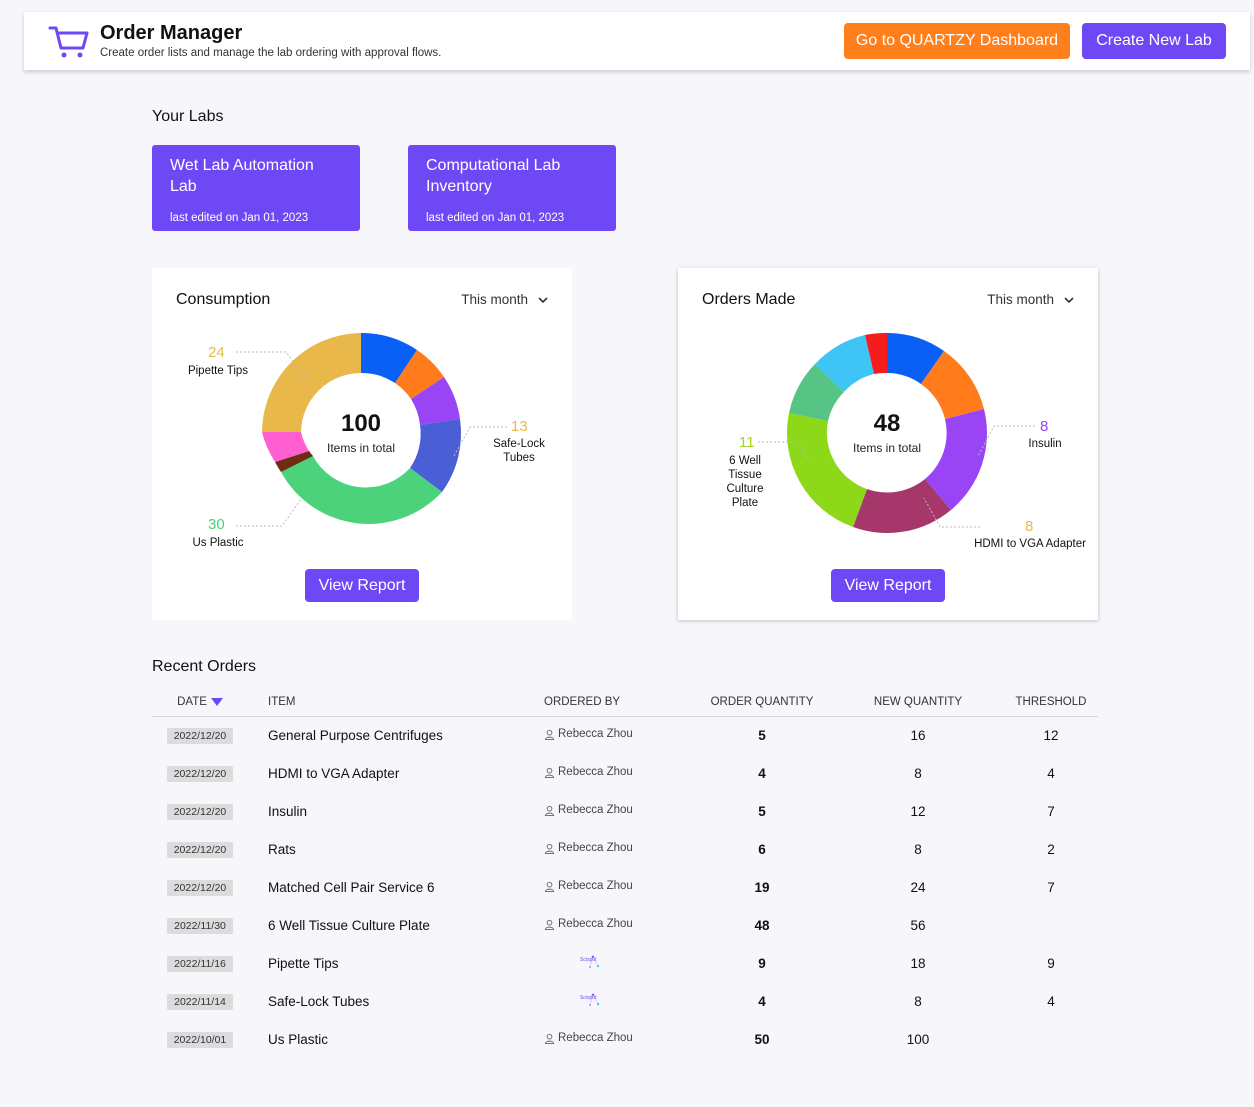  I want to click on orders-period-dropdown: This month, so click(1030, 299).